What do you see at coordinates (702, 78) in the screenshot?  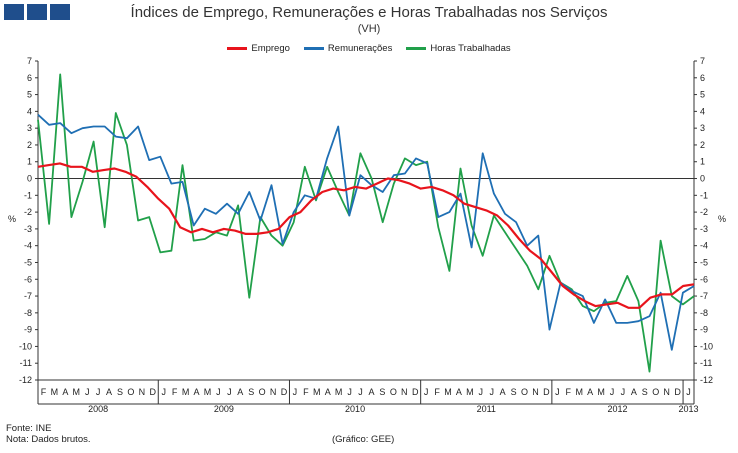 I see `y-tick-label-right: 6` at bounding box center [702, 78].